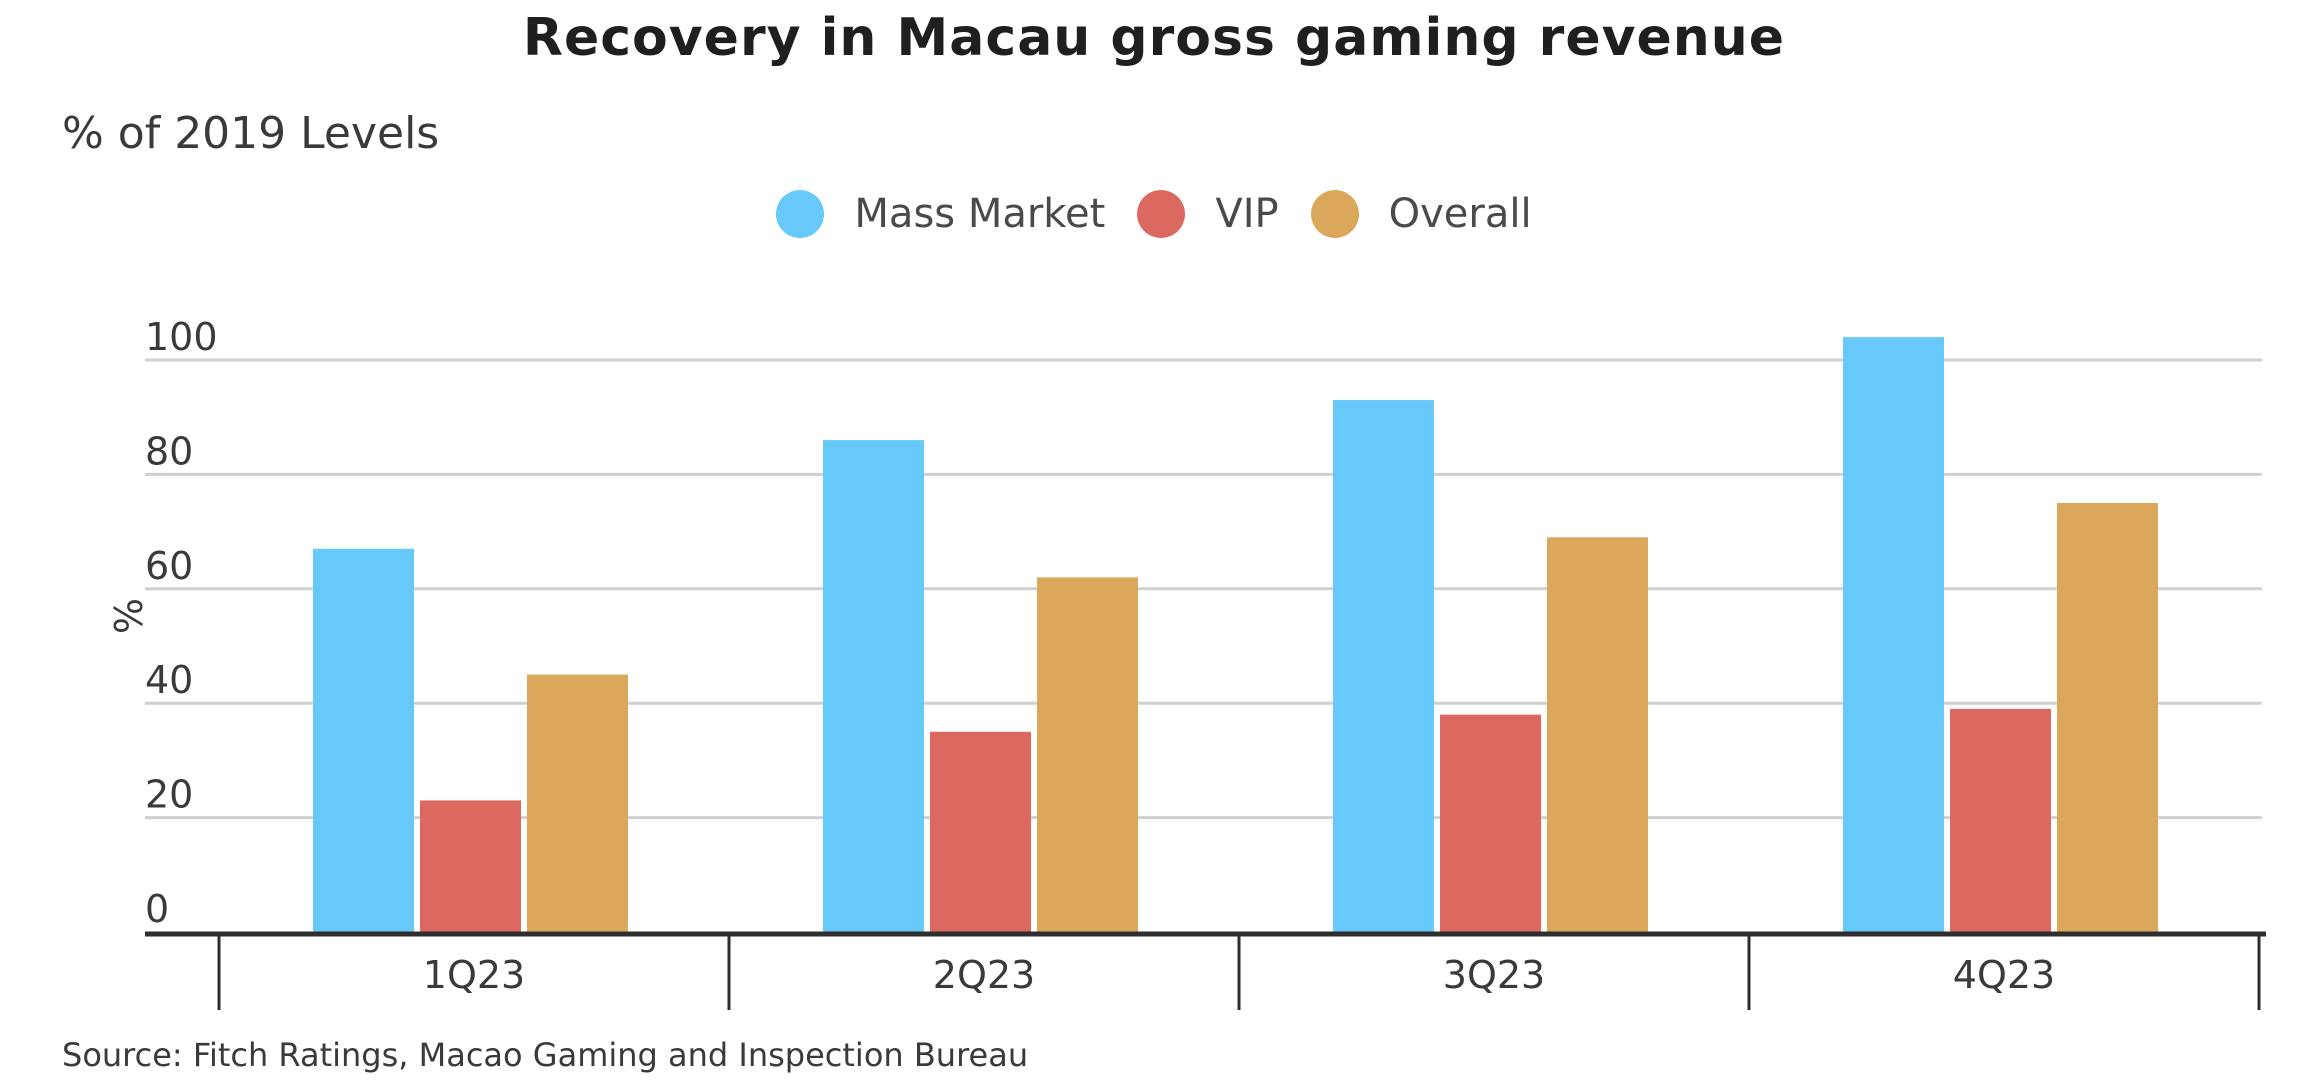 The width and height of the screenshot is (2308, 1085). I want to click on chart-title: Recovery in Macau gross gaming revenue, so click(1154, 38).